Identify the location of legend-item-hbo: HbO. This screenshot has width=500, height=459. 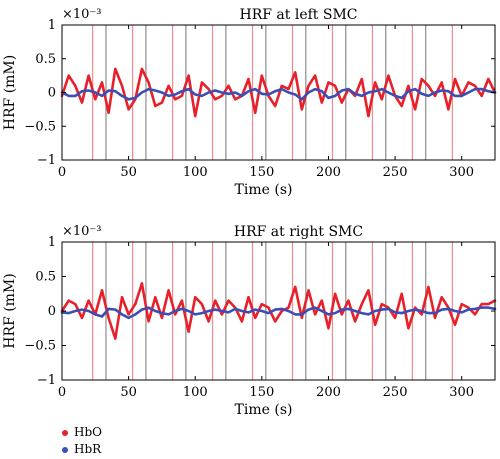
(82, 432).